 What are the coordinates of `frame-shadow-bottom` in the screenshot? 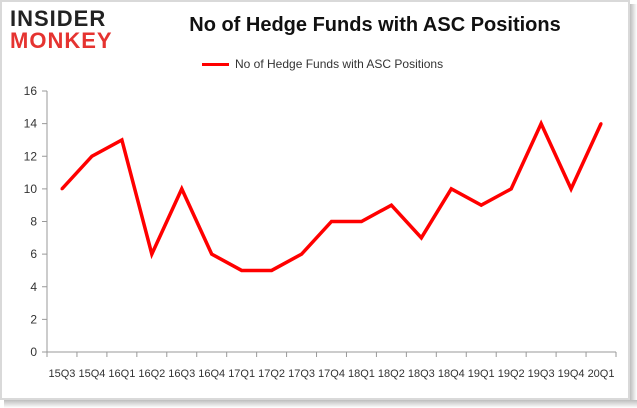 It's located at (320, 404).